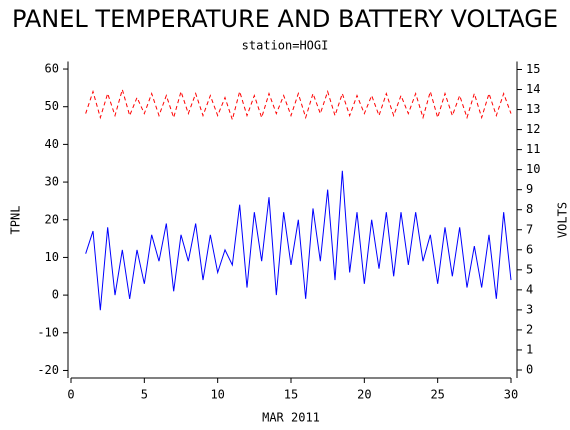  Describe the element at coordinates (52, 69) in the screenshot. I see `y-tick-label: 60` at that location.